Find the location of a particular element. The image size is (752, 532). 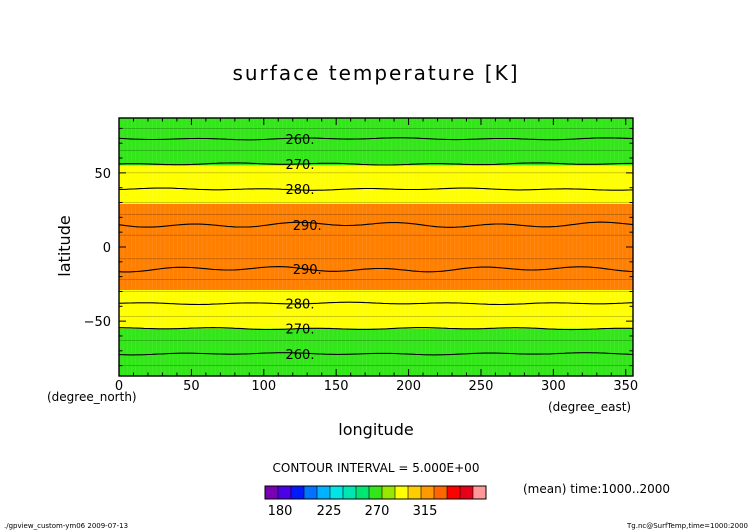

chart-title: surface temperature [K] is located at coordinates (375, 73).